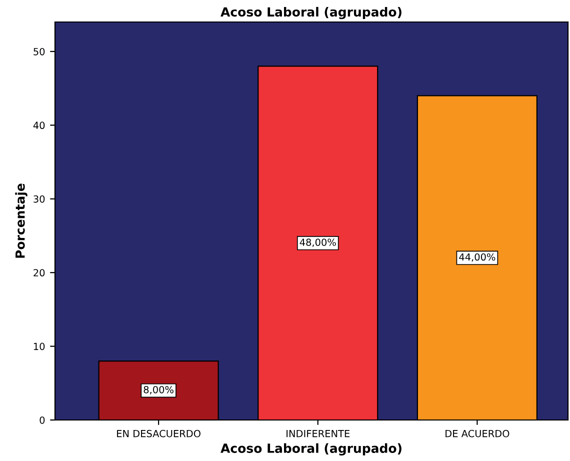 This screenshot has height=461, width=570. What do you see at coordinates (311, 13) in the screenshot?
I see `chart-title: Acoso Laboral (agrupado)` at bounding box center [311, 13].